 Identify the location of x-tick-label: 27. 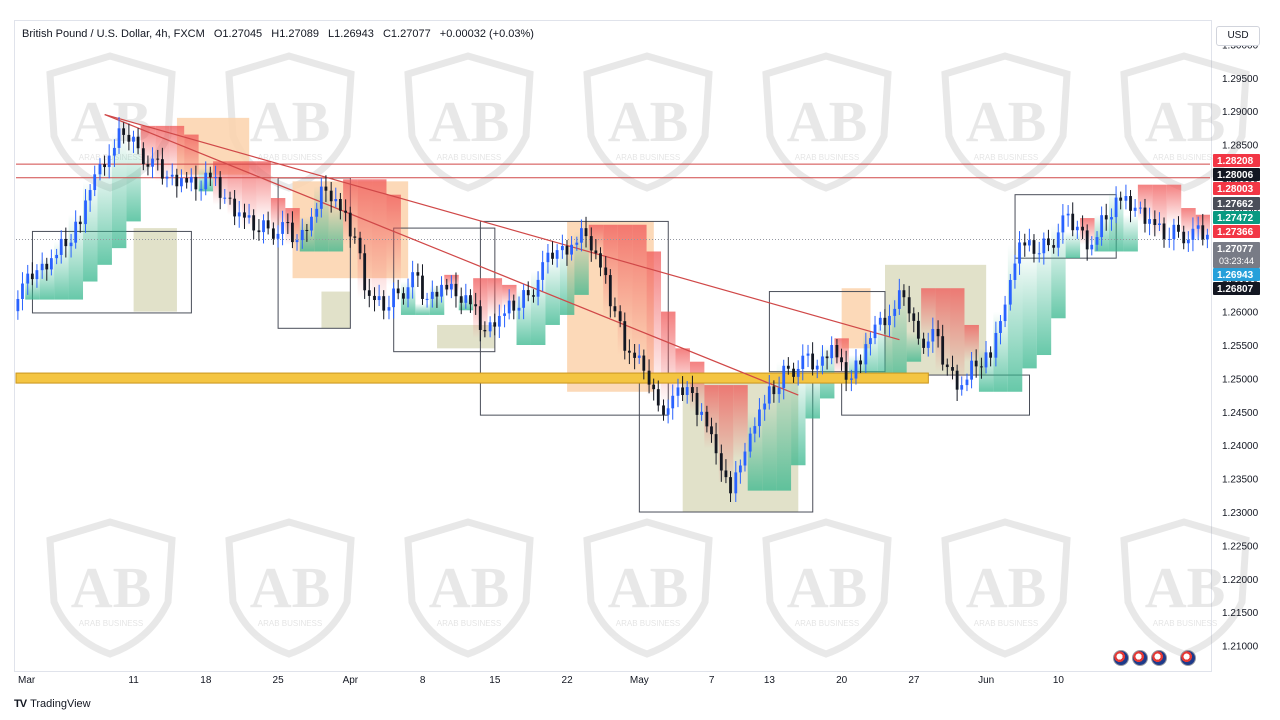
(914, 680).